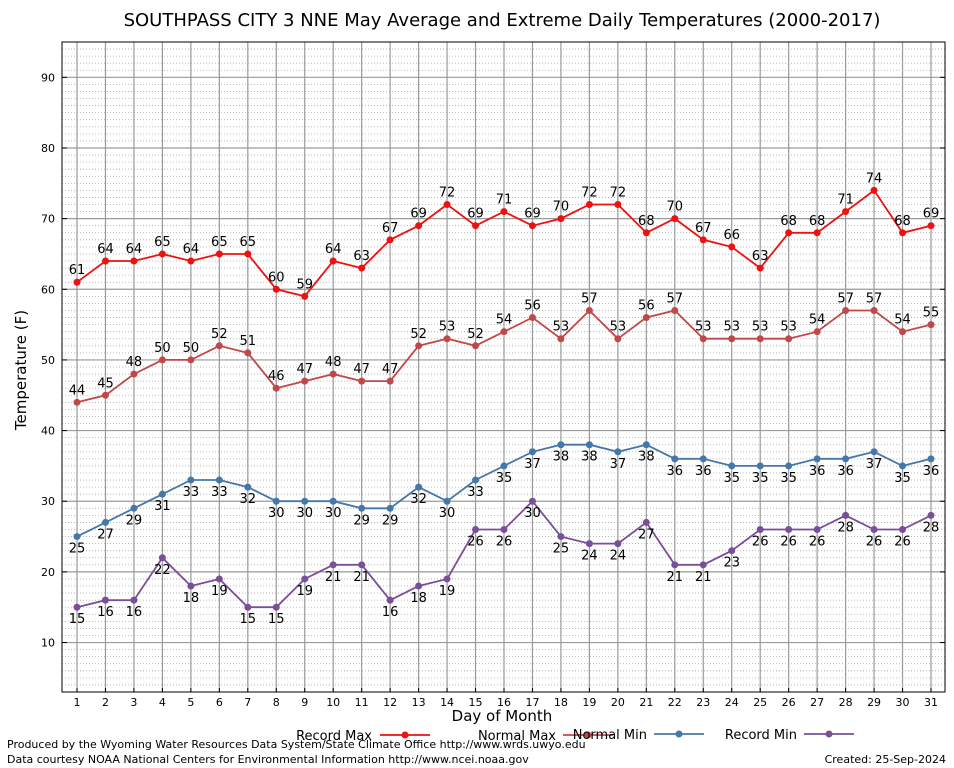 This screenshot has height=768, width=954. I want to click on x-tick-label: 8, so click(276, 702).